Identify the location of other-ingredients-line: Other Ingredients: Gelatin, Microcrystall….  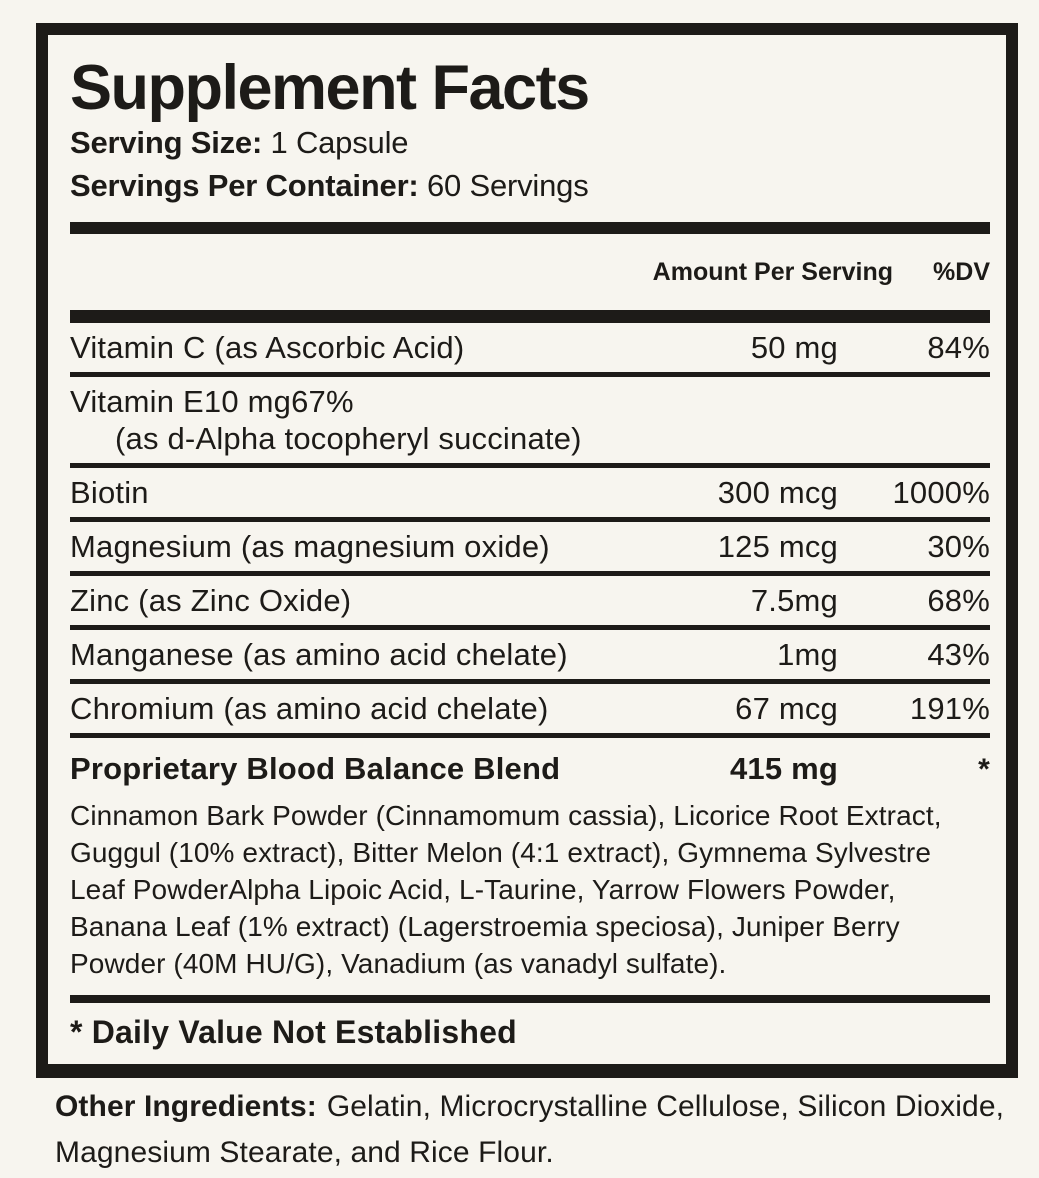
(530, 1130).